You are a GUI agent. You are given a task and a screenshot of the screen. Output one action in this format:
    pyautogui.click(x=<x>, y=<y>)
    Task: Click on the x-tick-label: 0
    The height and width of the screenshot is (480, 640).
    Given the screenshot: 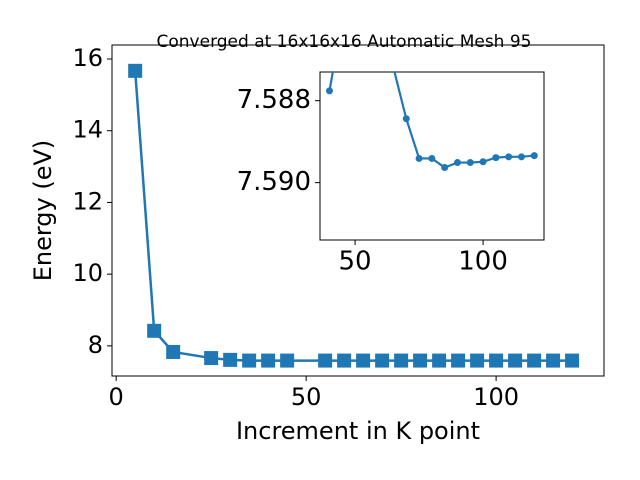 What is the action you would take?
    pyautogui.click(x=116, y=397)
    